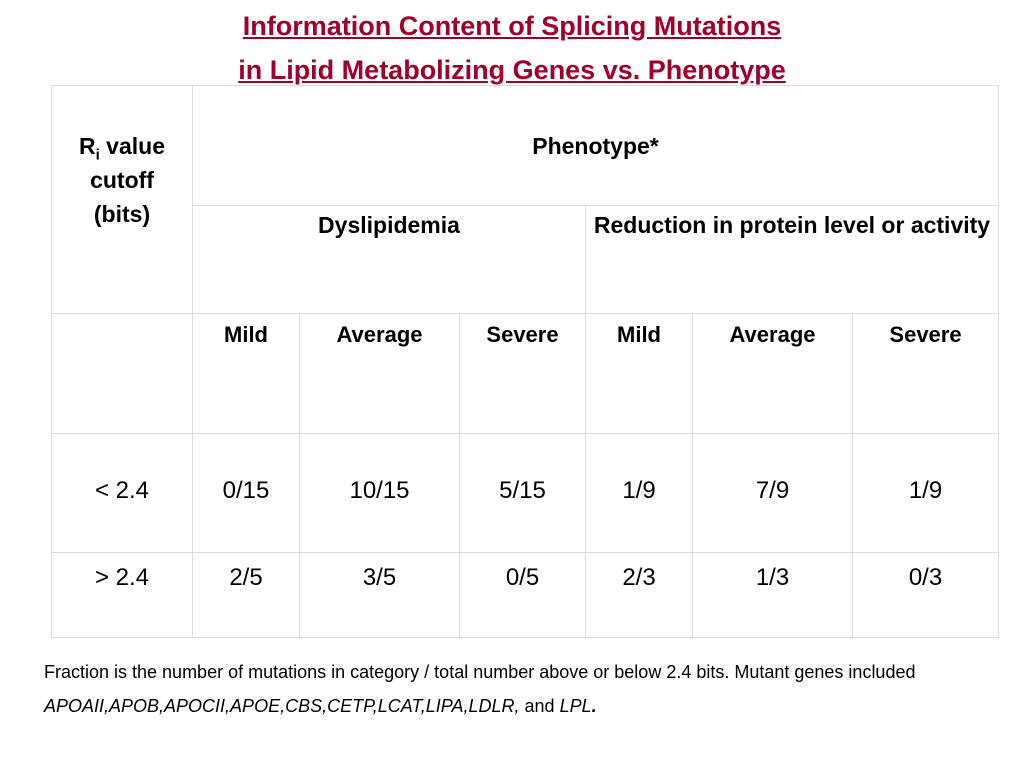  What do you see at coordinates (246, 493) in the screenshot?
I see `value-cell: 0/15` at bounding box center [246, 493].